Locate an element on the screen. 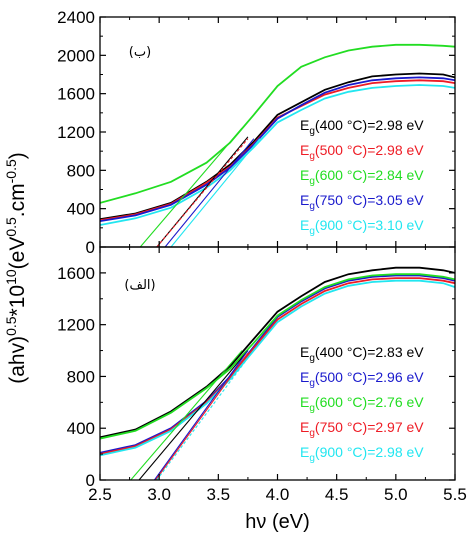 Image resolution: width=471 pixels, height=535 pixels. legend-entry-3: Eg(750 °C)=2.97 eV is located at coordinates (362, 429).